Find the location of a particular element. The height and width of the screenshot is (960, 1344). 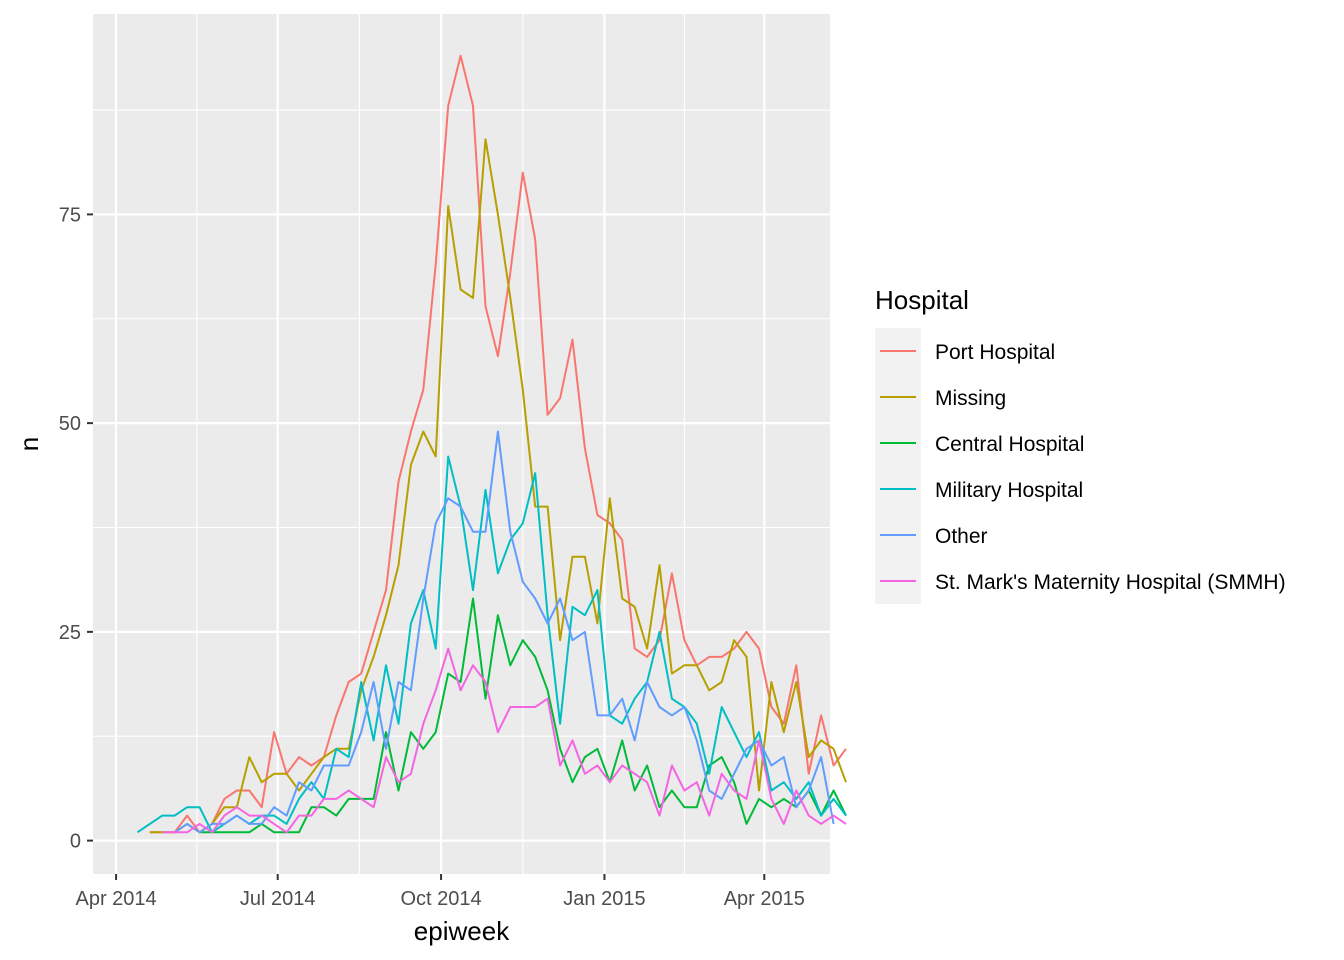

x-axis: Apr 2014 Jul 2014 Oct 2014 Jan 2015 Apr 2015 is located at coordinates (440, 892).